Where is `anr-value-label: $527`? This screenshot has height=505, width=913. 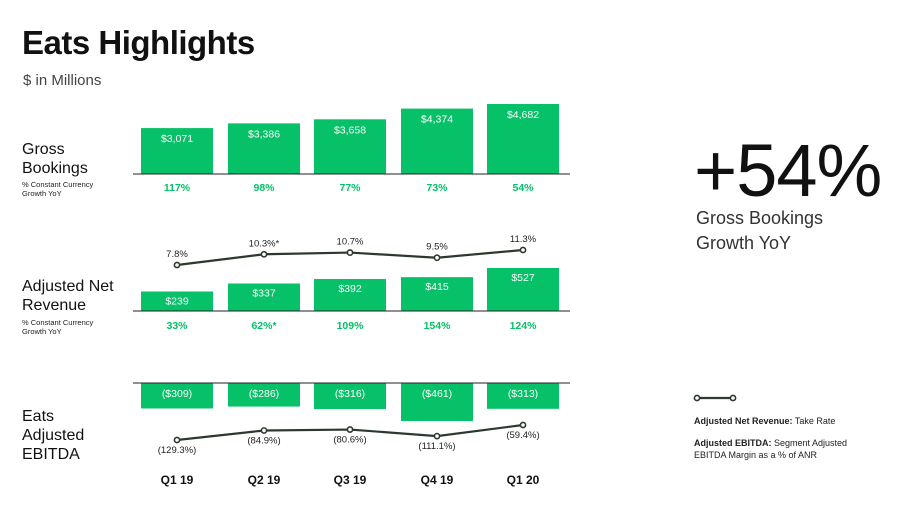
anr-value-label: $527 is located at coordinates (523, 278).